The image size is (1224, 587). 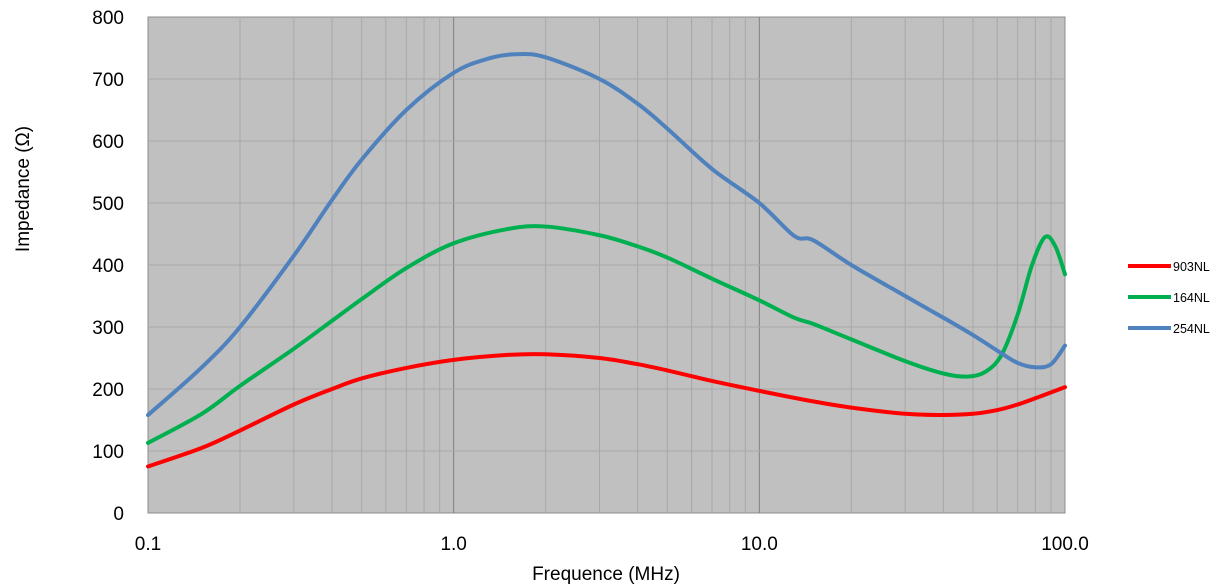 What do you see at coordinates (108, 452) in the screenshot?
I see `y-tick-label: 100` at bounding box center [108, 452].